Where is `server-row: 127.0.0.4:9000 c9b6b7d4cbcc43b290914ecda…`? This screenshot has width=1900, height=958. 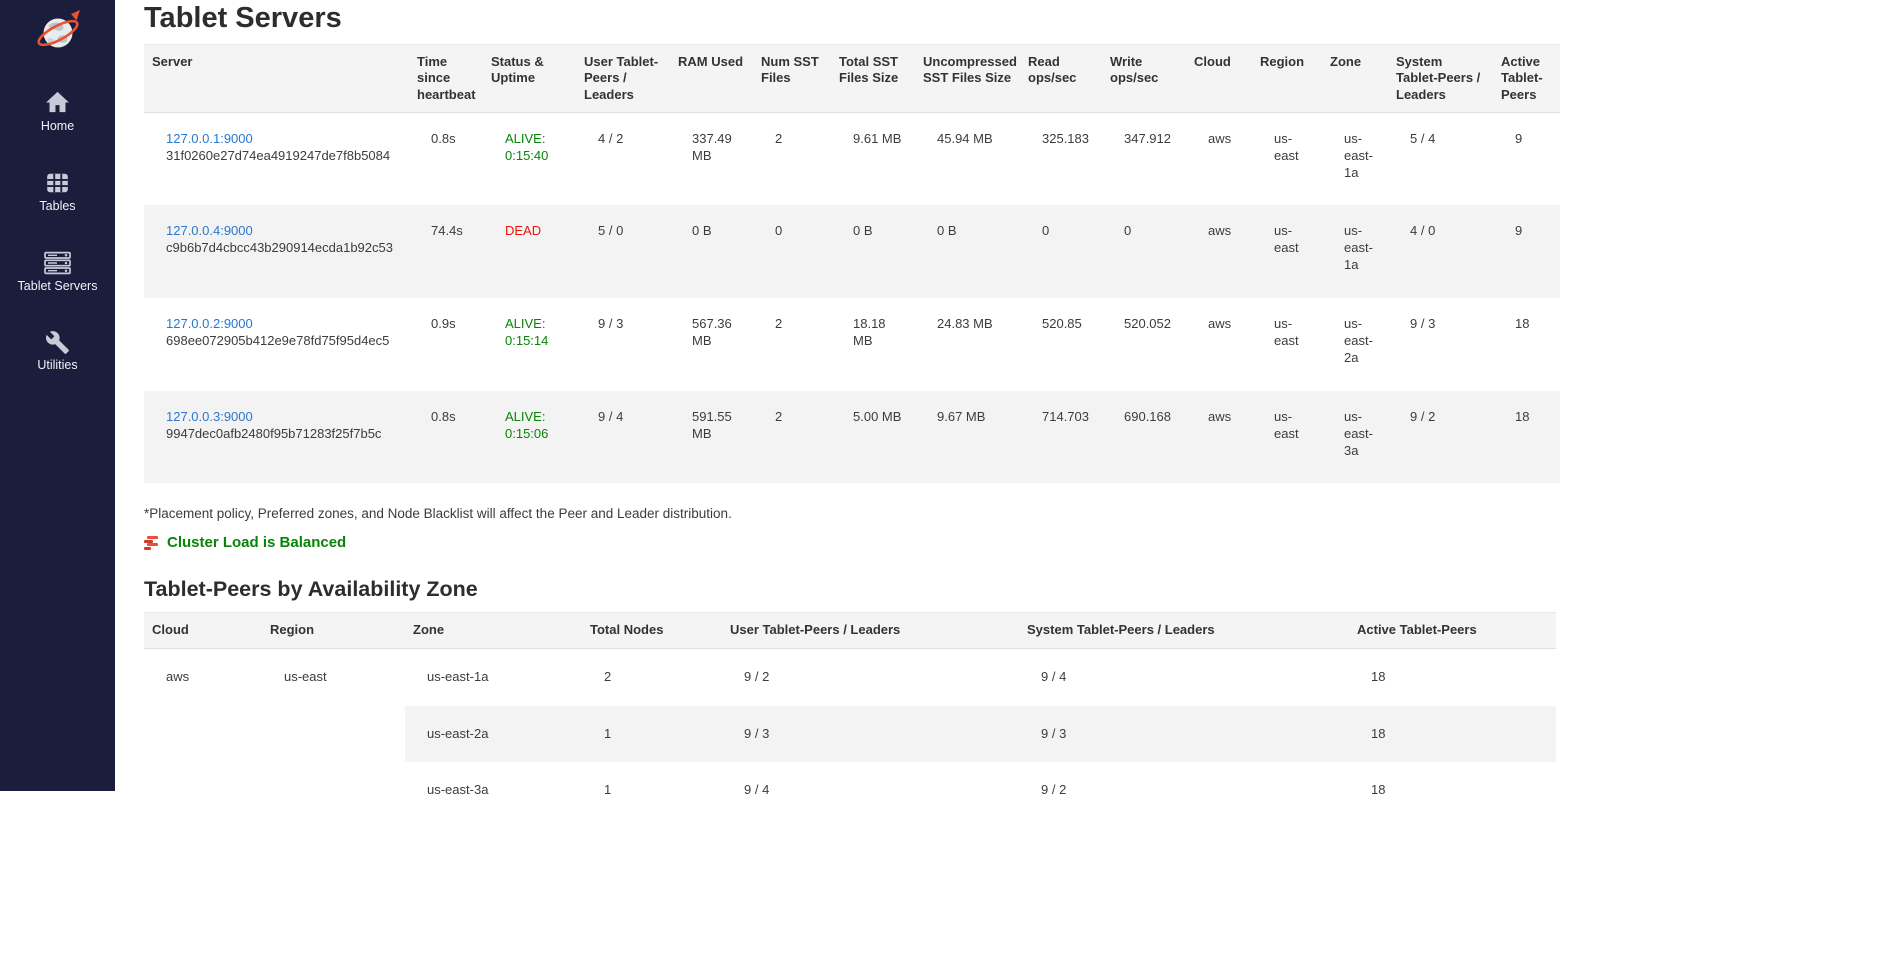
server-row: 127.0.0.4:9000 c9b6b7d4cbcc43b290914ecda… is located at coordinates (852, 252).